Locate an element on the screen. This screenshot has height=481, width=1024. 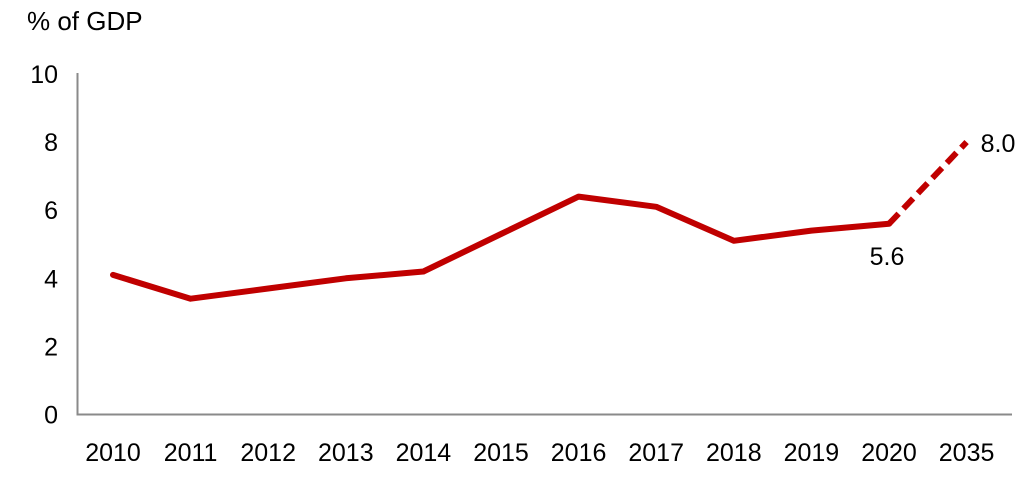
x-tick-label-2035: 2035 is located at coordinates (967, 453).